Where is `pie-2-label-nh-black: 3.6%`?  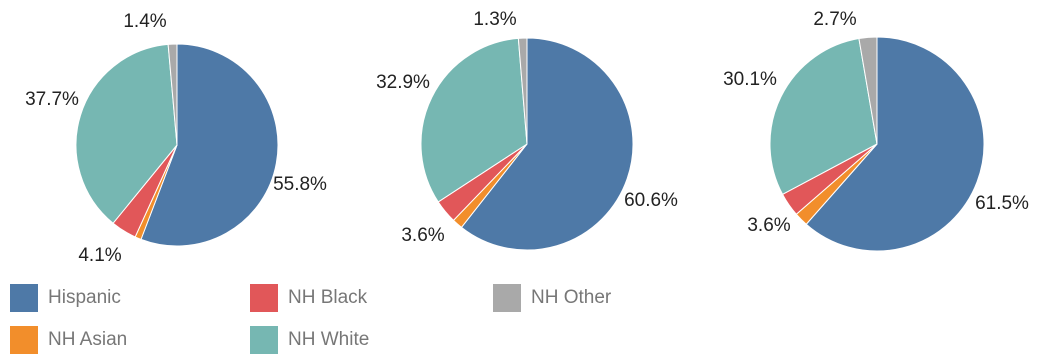 pie-2-label-nh-black: 3.6% is located at coordinates (422, 235).